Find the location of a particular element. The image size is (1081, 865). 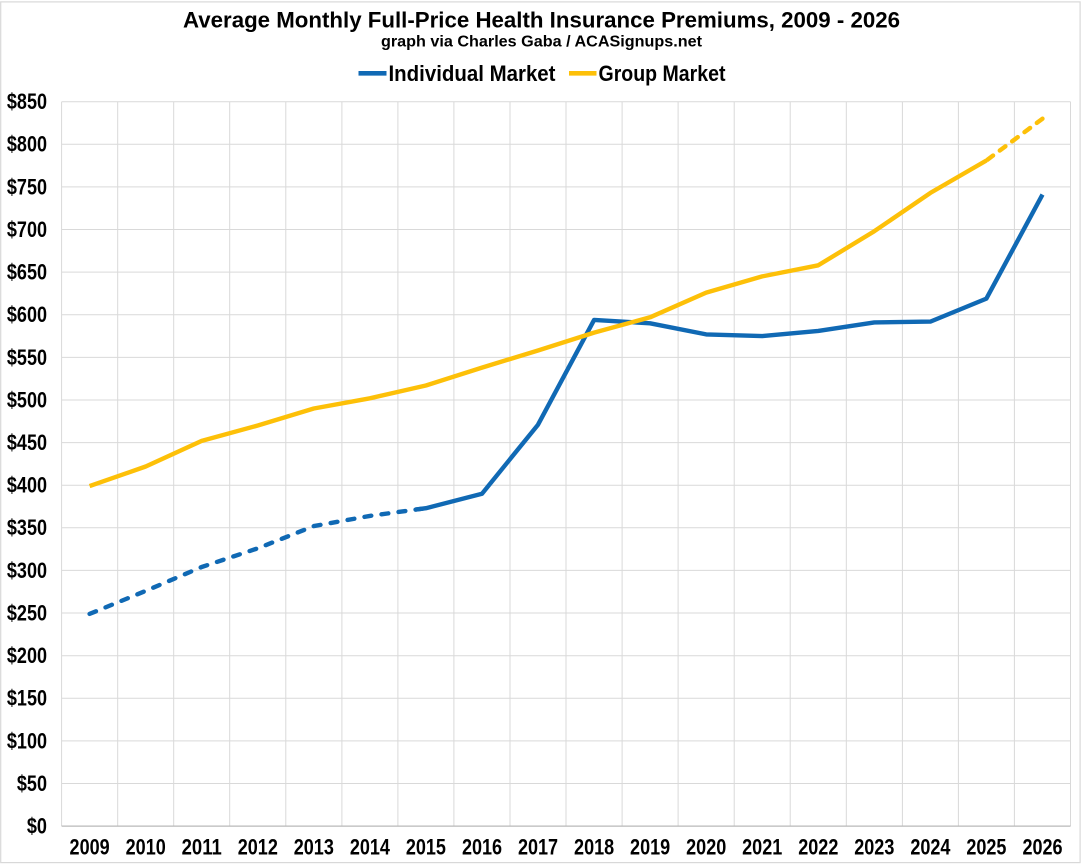

svg-text: $800 is located at coordinates (27, 144).